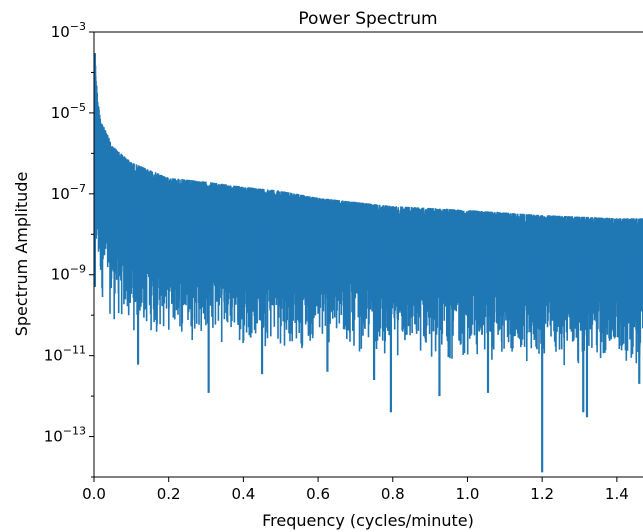  Describe the element at coordinates (617, 494) in the screenshot. I see `x-tick-label: 1.4` at that location.